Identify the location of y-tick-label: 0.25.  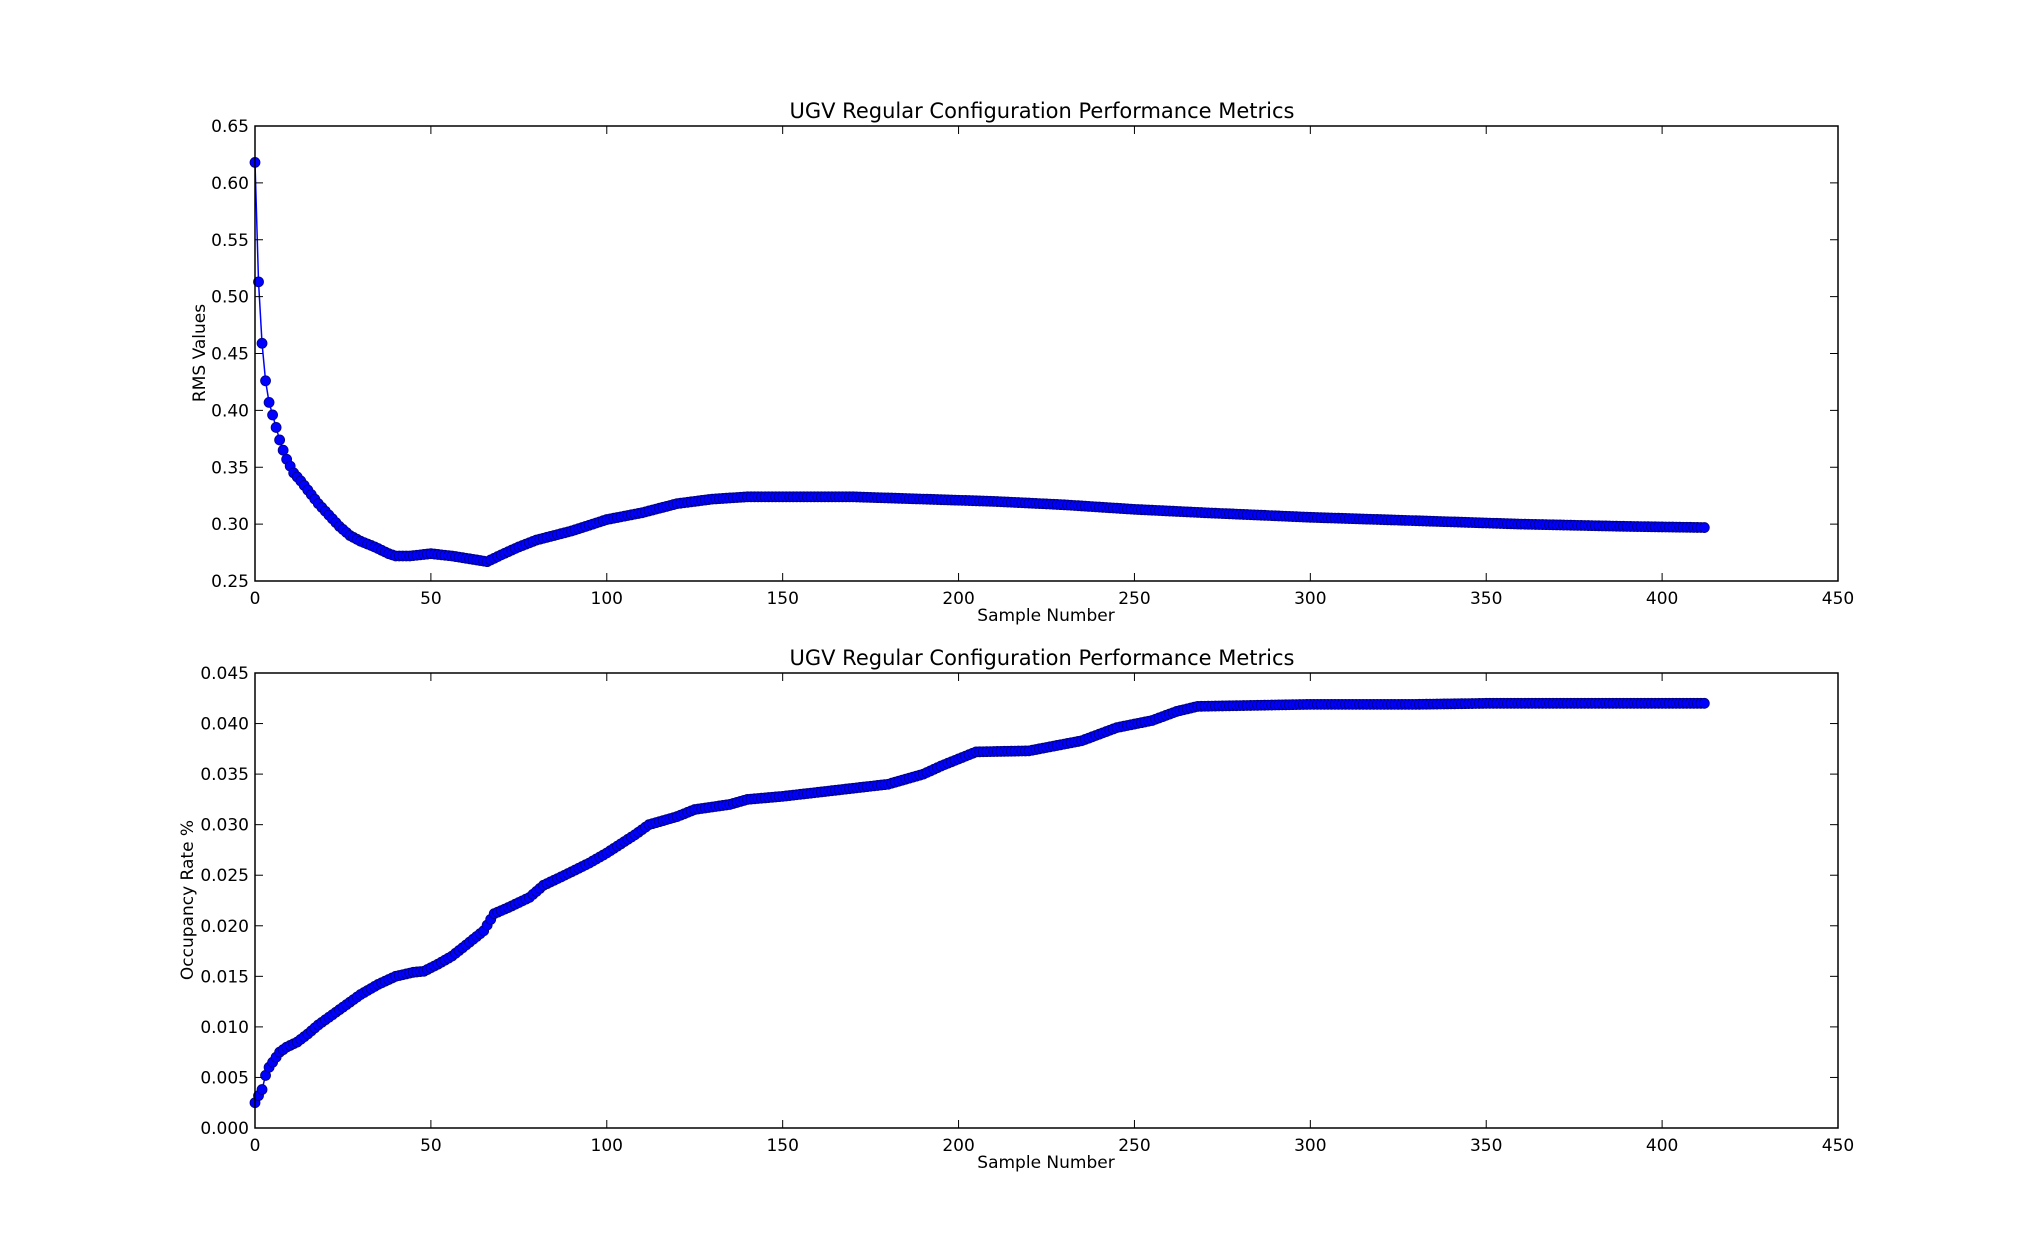
(230, 582).